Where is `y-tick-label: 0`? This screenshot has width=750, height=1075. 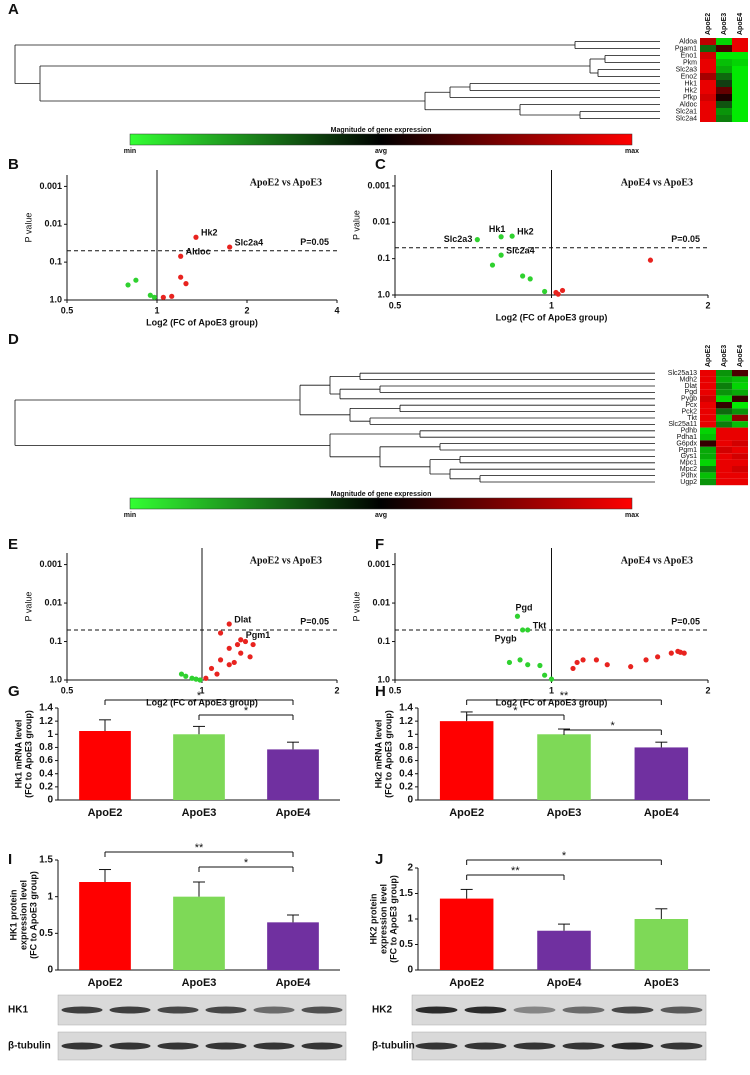
y-tick-label: 0 is located at coordinates (50, 970).